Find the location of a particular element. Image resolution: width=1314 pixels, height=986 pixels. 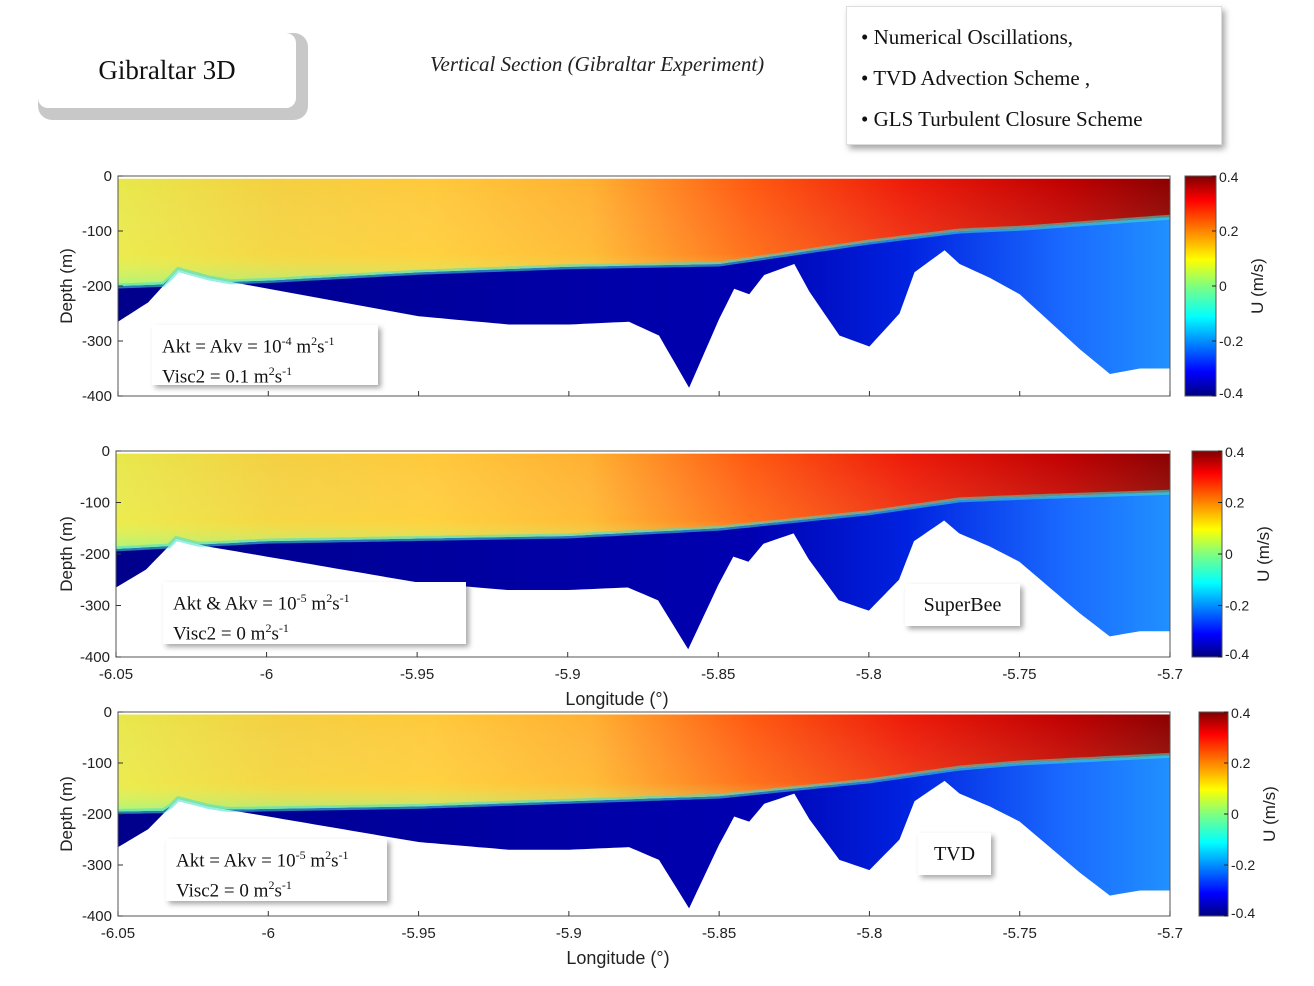

page-subtitle: Vertical Section (Gibraltar Experiment) is located at coordinates (597, 64).